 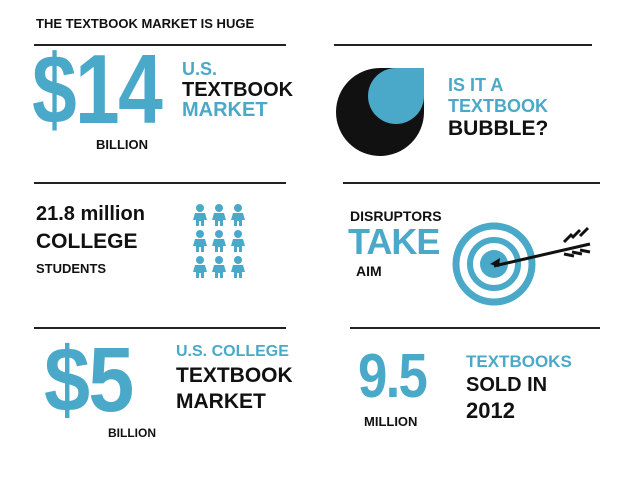 I want to click on bubble-line1: IS IT A, so click(x=476, y=85).